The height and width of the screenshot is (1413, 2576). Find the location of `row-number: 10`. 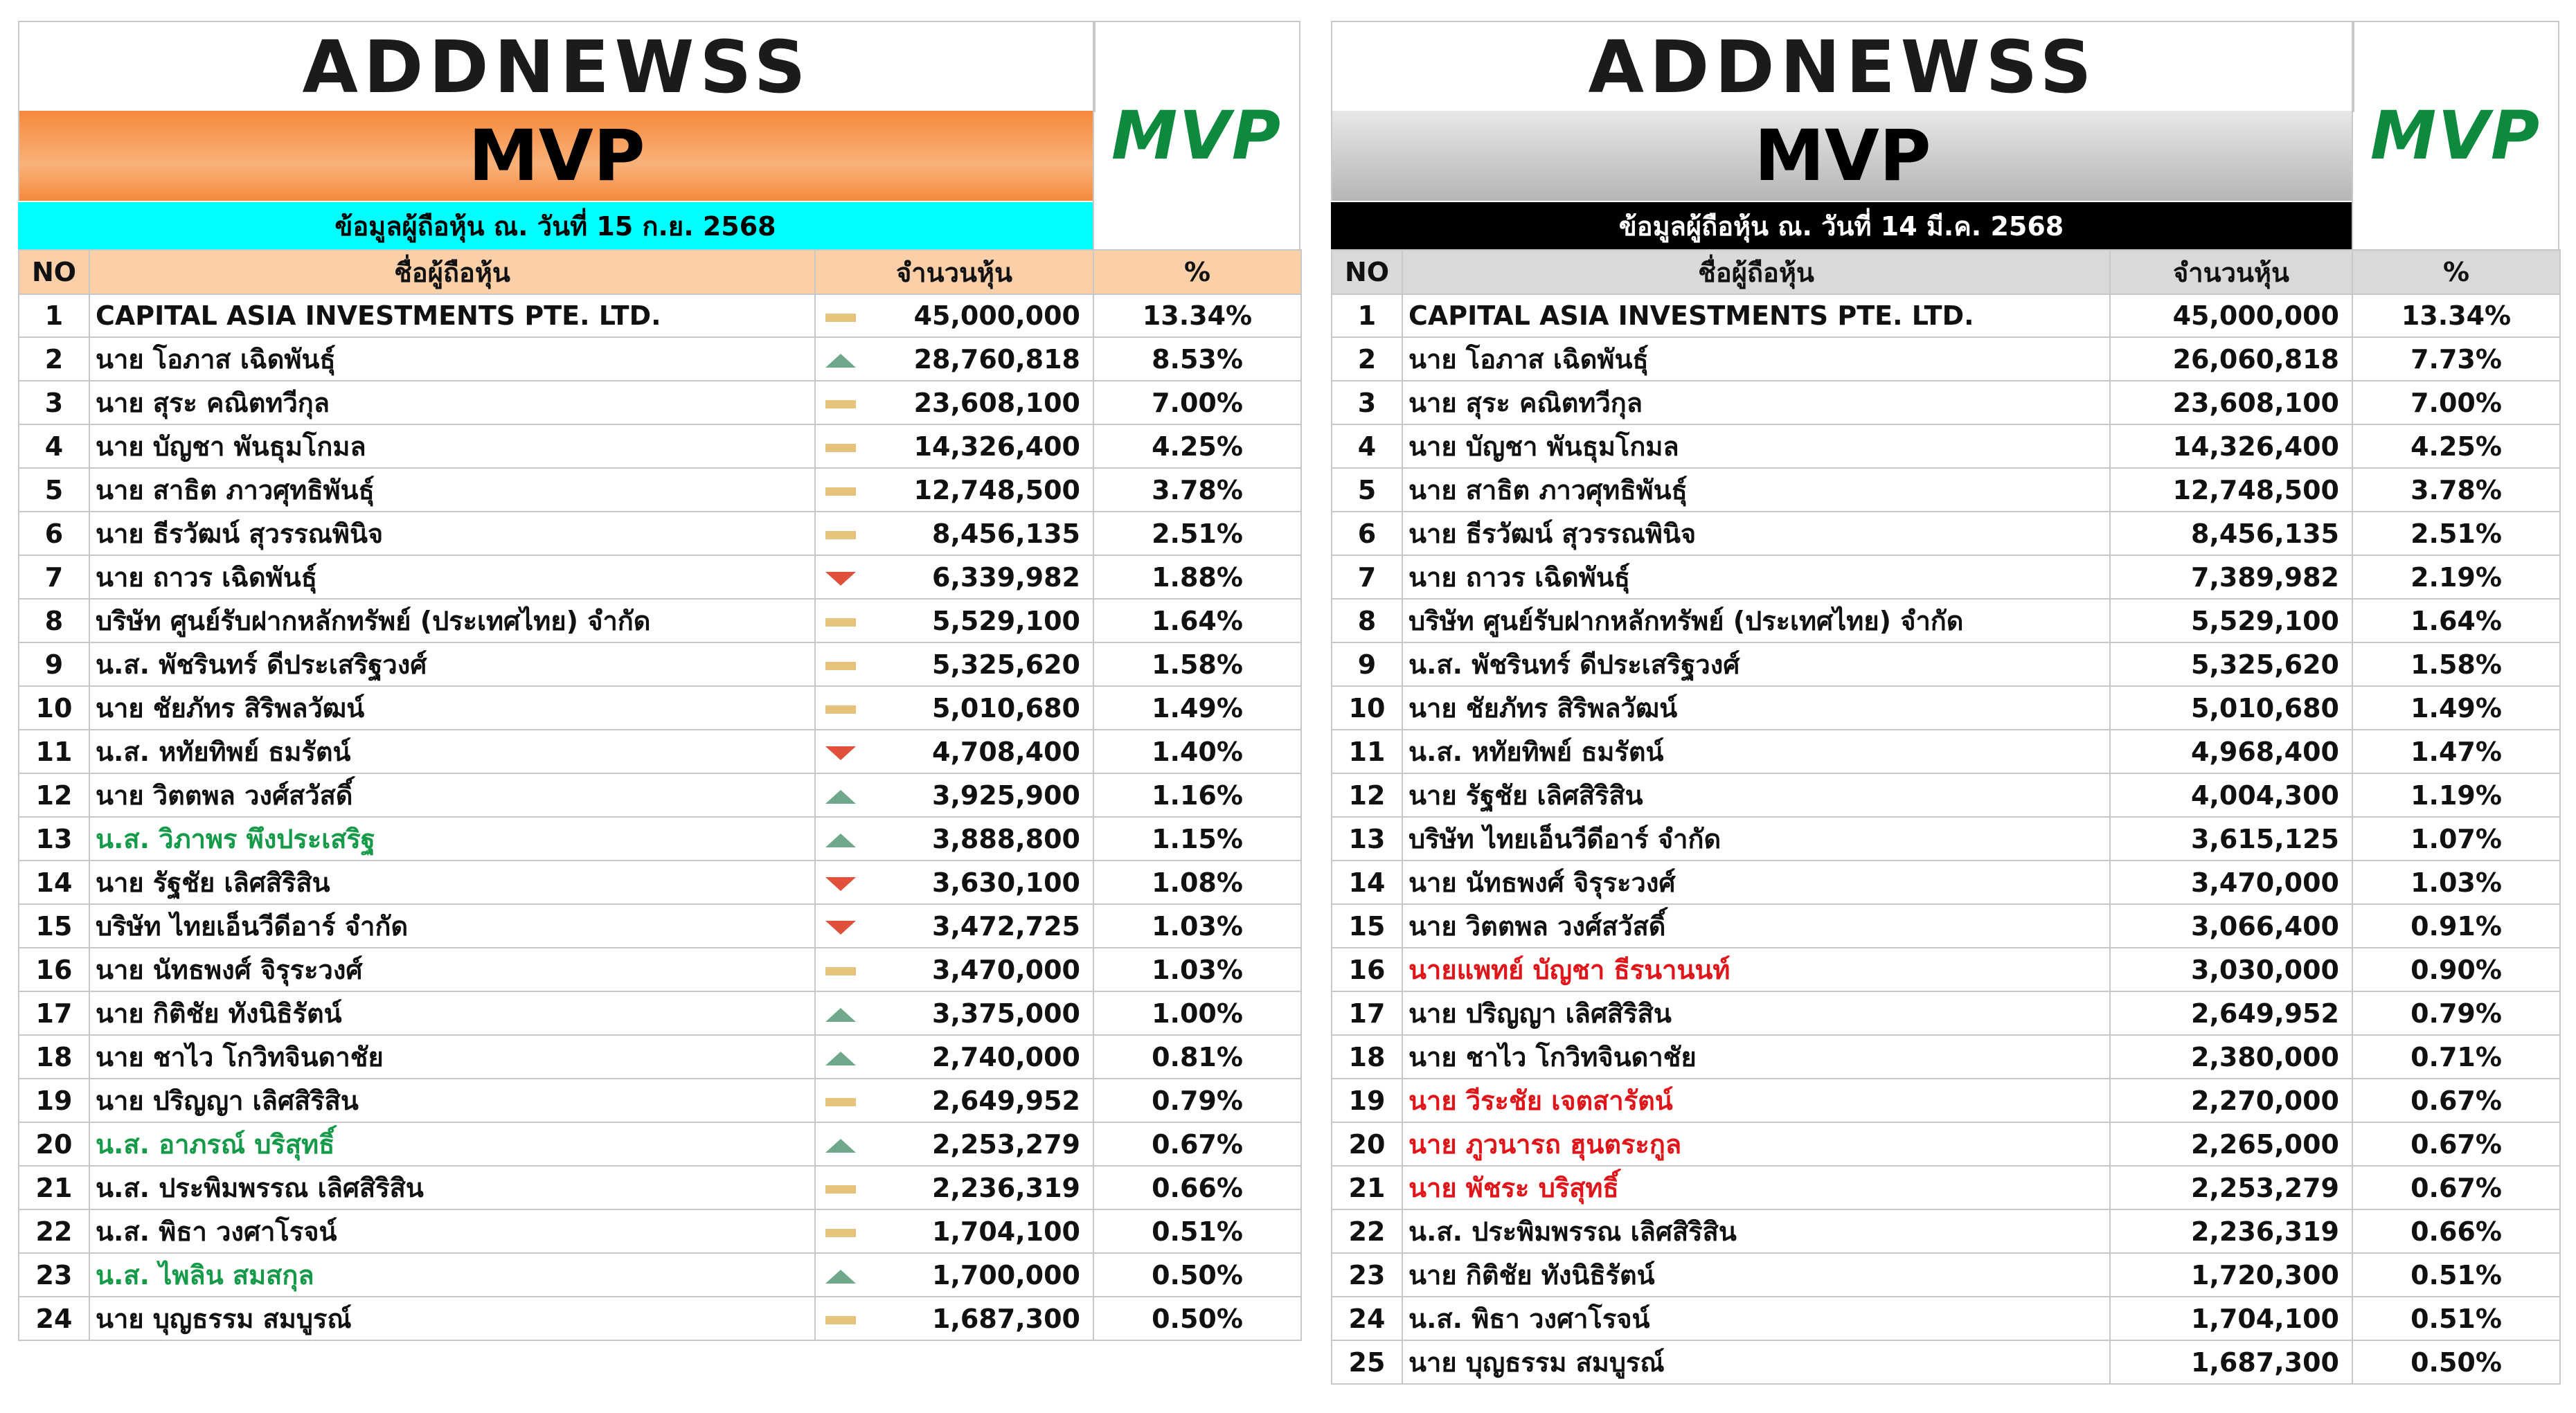

row-number: 10 is located at coordinates (1367, 707).